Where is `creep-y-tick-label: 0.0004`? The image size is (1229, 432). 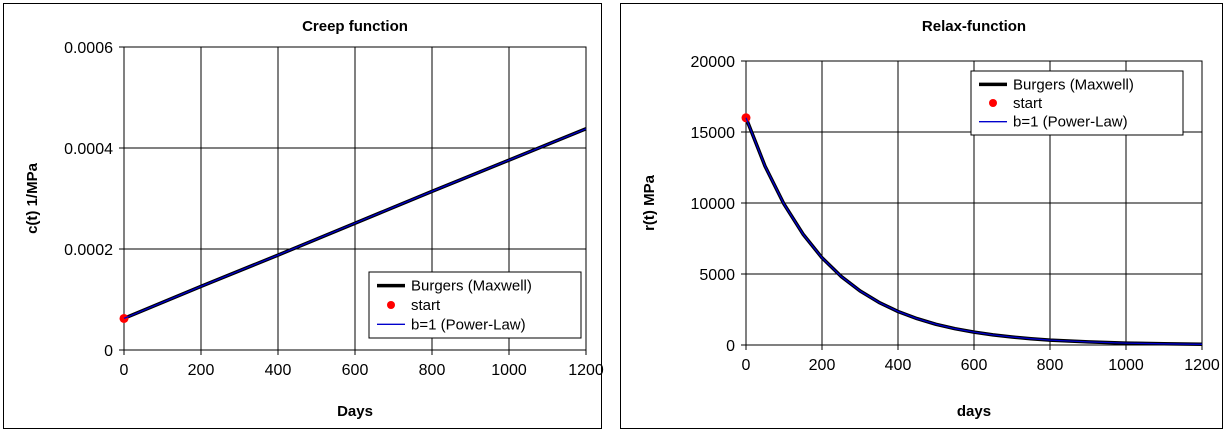
creep-y-tick-label: 0.0004 is located at coordinates (88, 149).